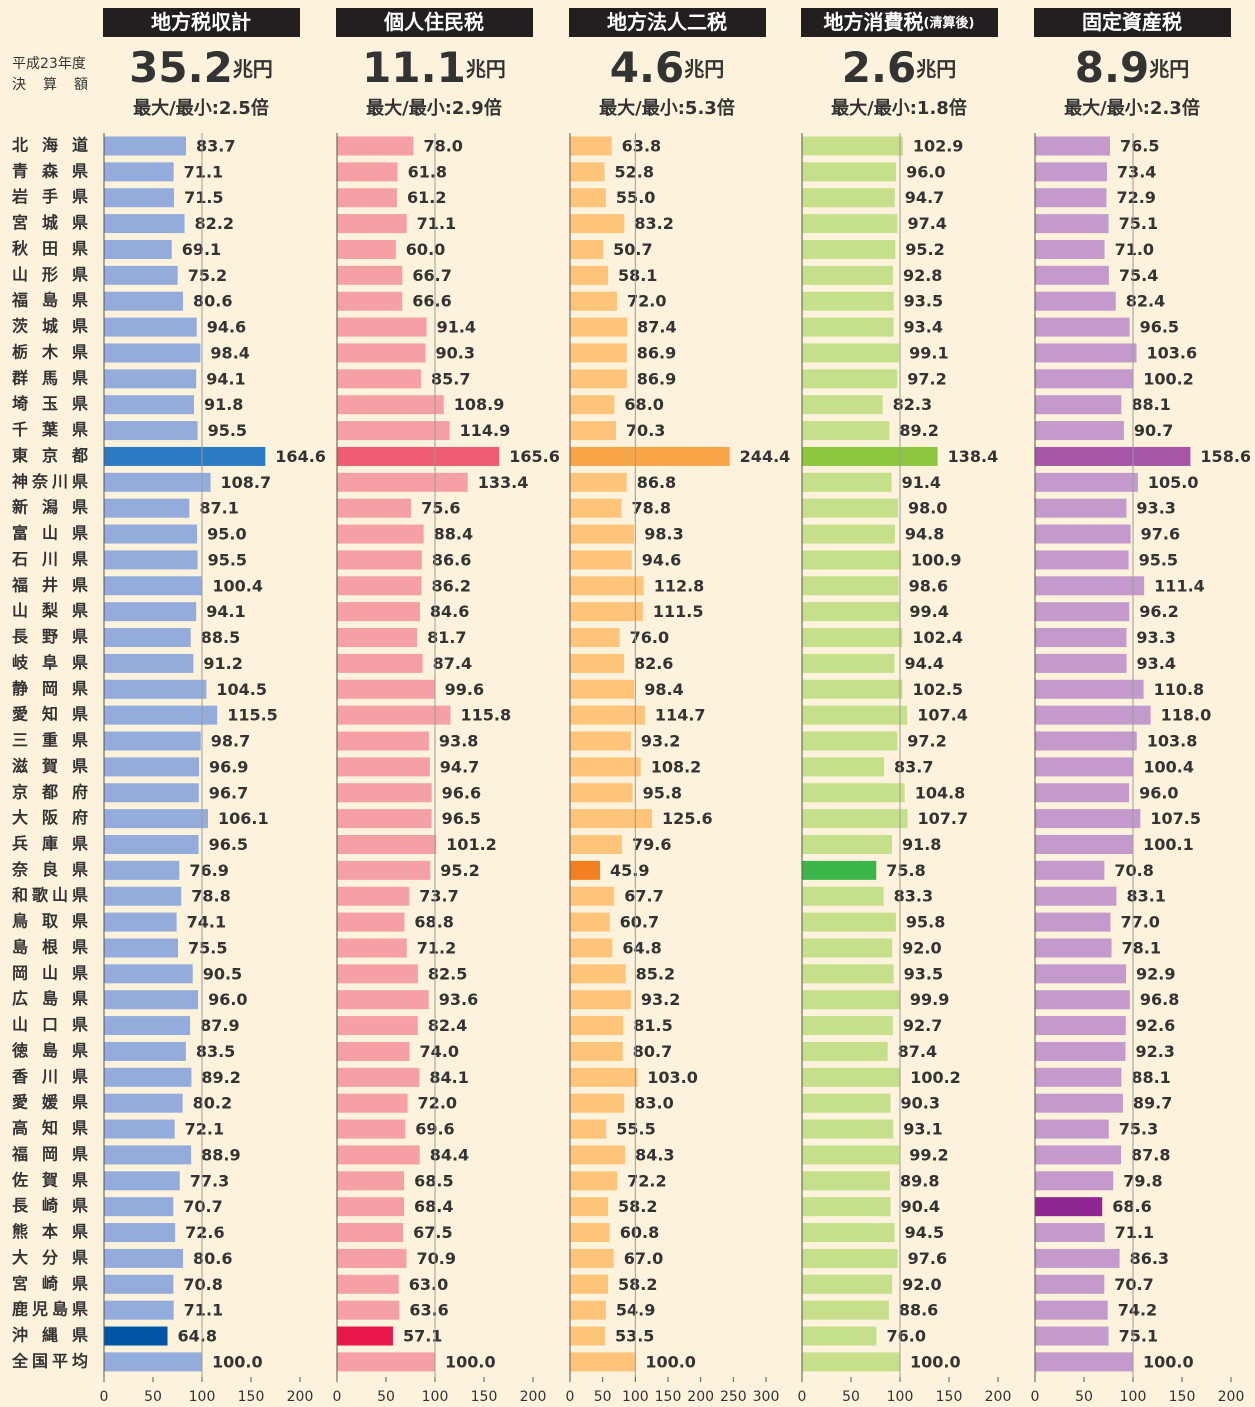  I want to click on panel-title: 固定資産税, so click(1132, 22).